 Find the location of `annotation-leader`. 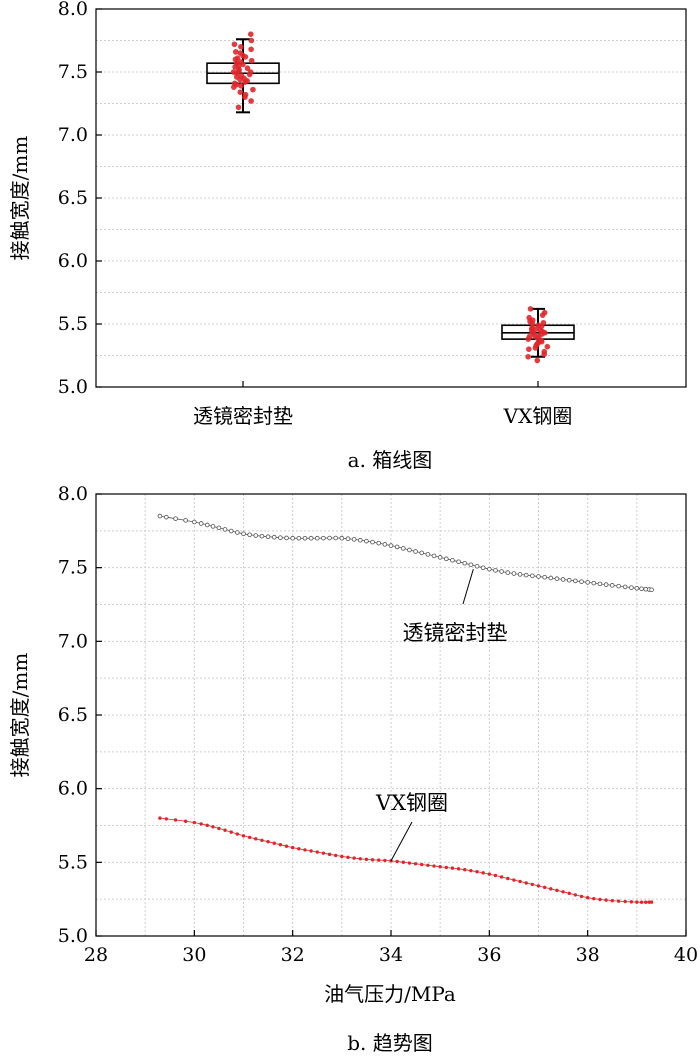

annotation-leader is located at coordinates (468, 586).